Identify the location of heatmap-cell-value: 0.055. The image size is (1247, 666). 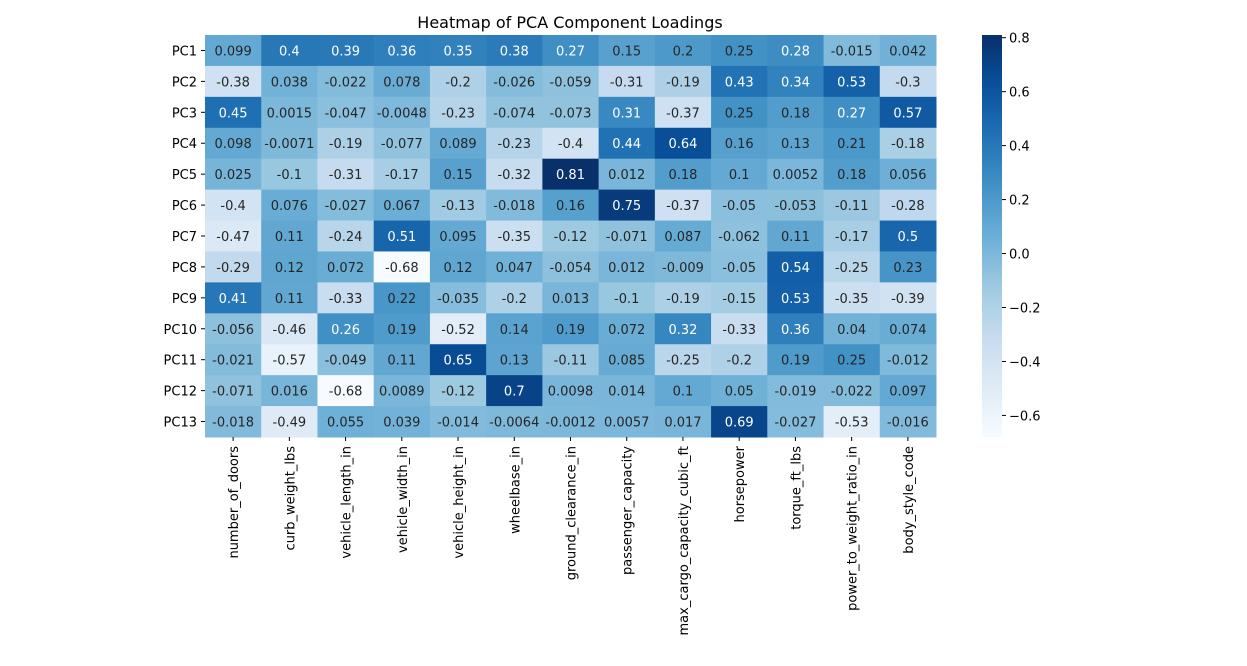
(345, 423).